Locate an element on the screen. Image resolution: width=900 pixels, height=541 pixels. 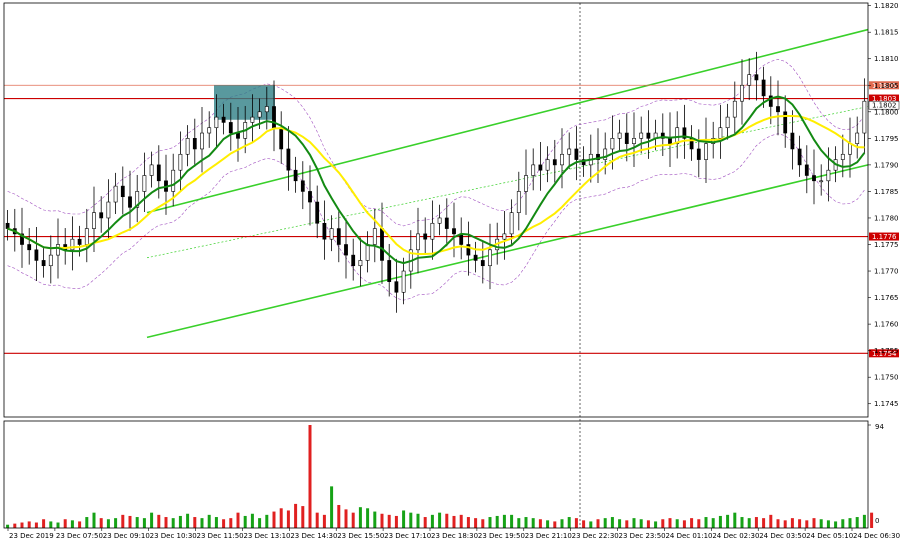
level-tag-label-lower: 1.1754 is located at coordinates (884, 354).